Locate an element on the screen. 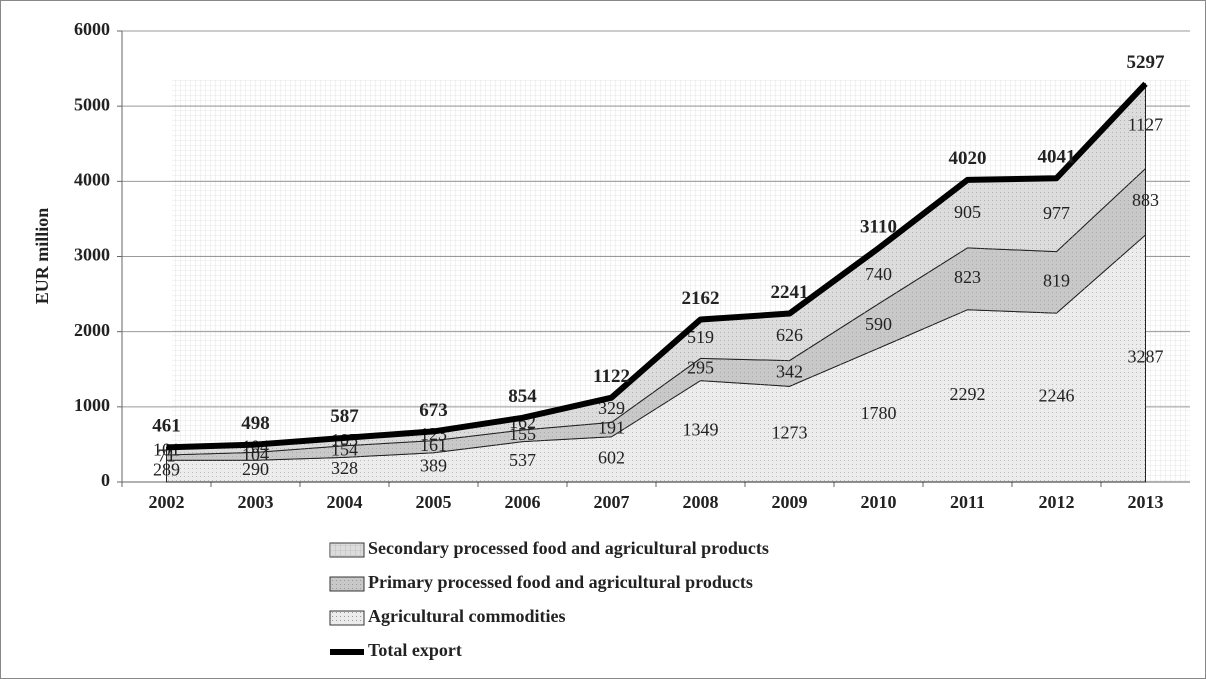  data-label: 104 is located at coordinates (255, 454).